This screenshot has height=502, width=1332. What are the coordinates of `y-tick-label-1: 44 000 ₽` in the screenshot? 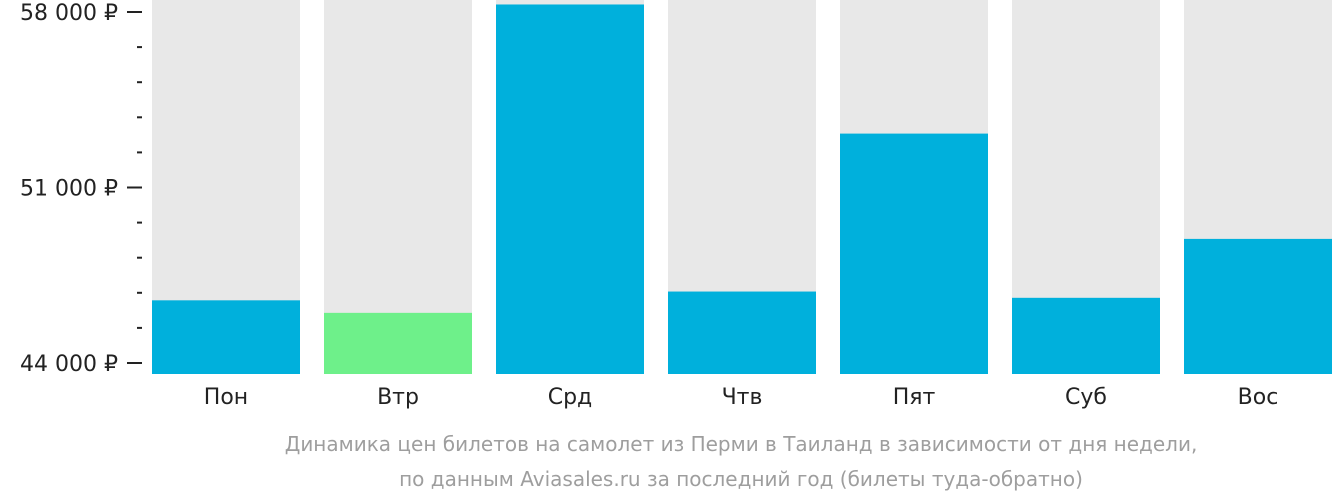 It's located at (69, 364).